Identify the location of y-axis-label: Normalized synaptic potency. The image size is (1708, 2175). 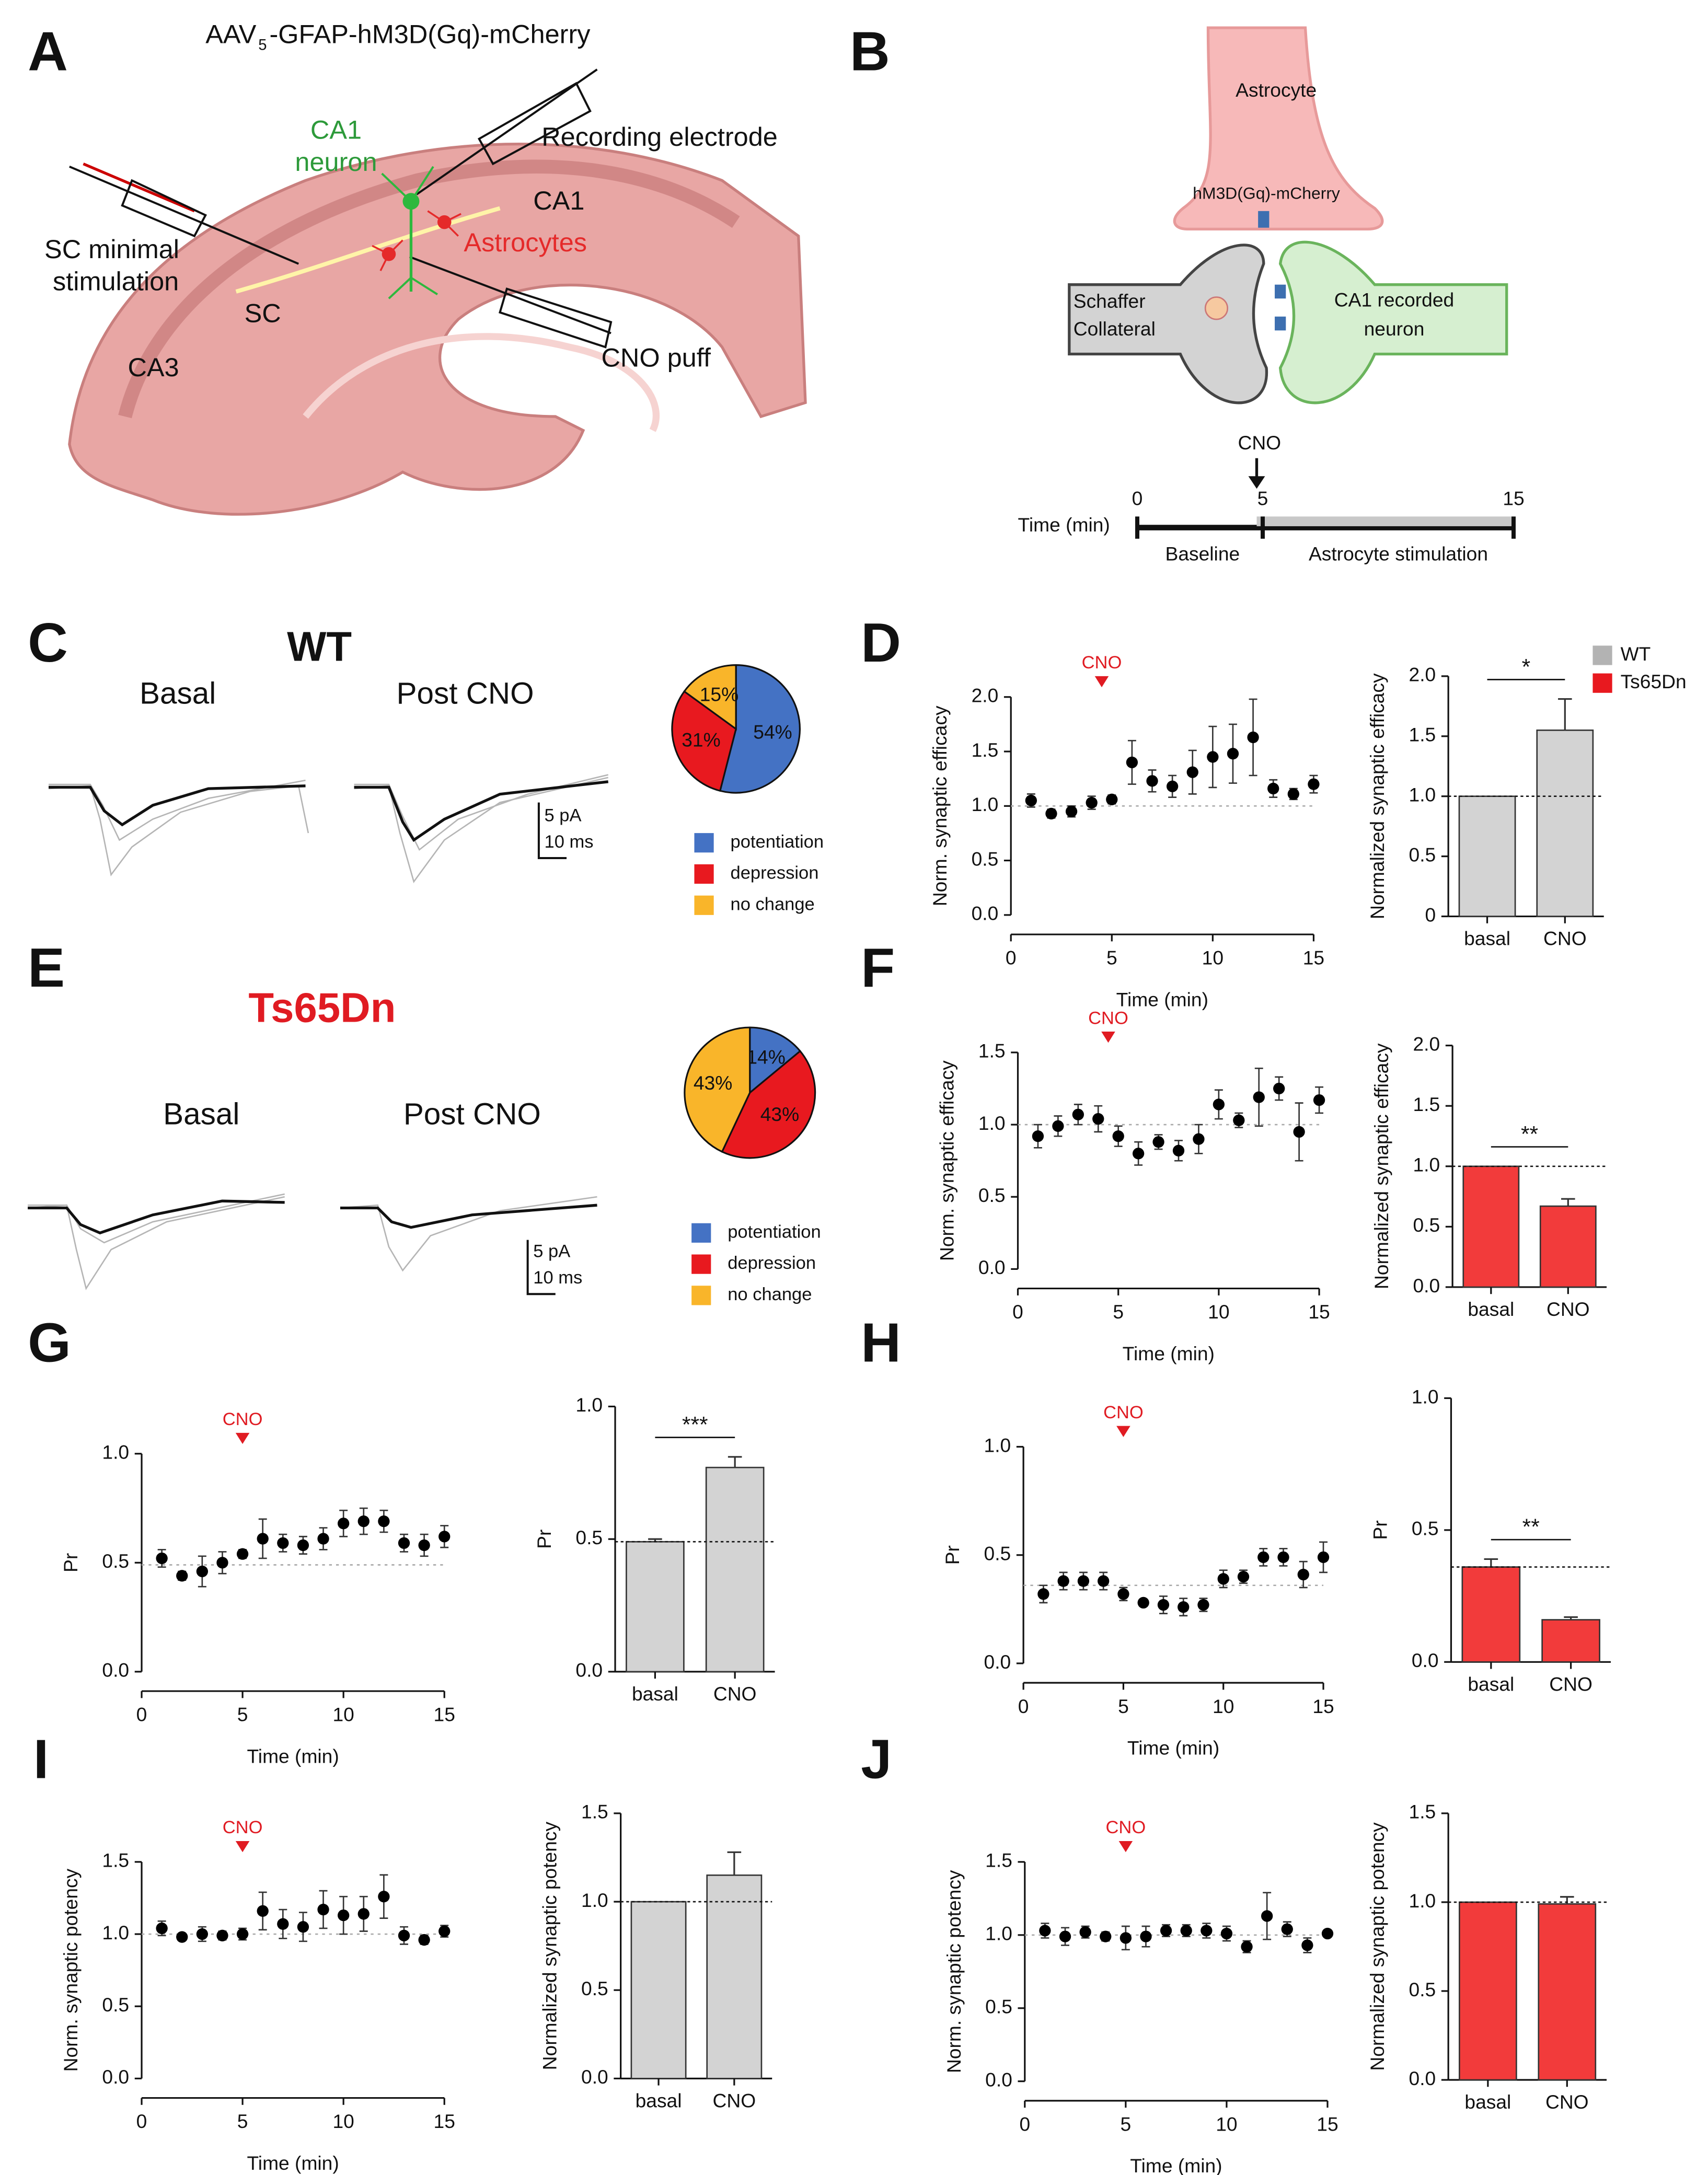
(1377, 1947).